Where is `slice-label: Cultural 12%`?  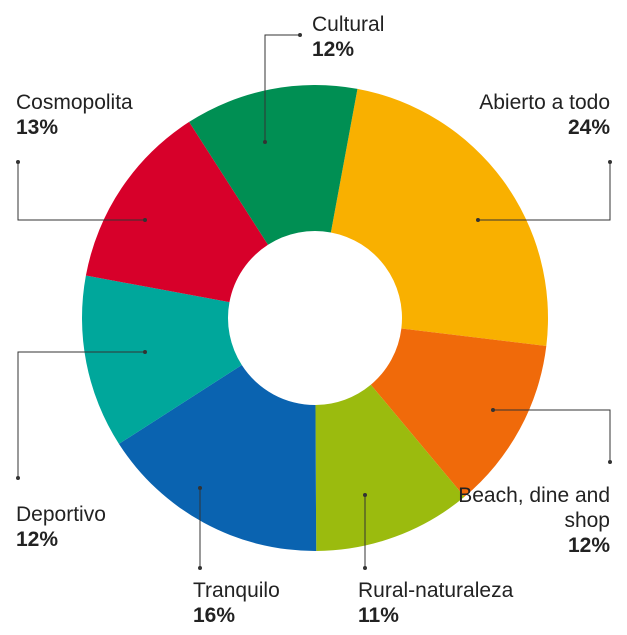 slice-label: Cultural 12% is located at coordinates (412, 37).